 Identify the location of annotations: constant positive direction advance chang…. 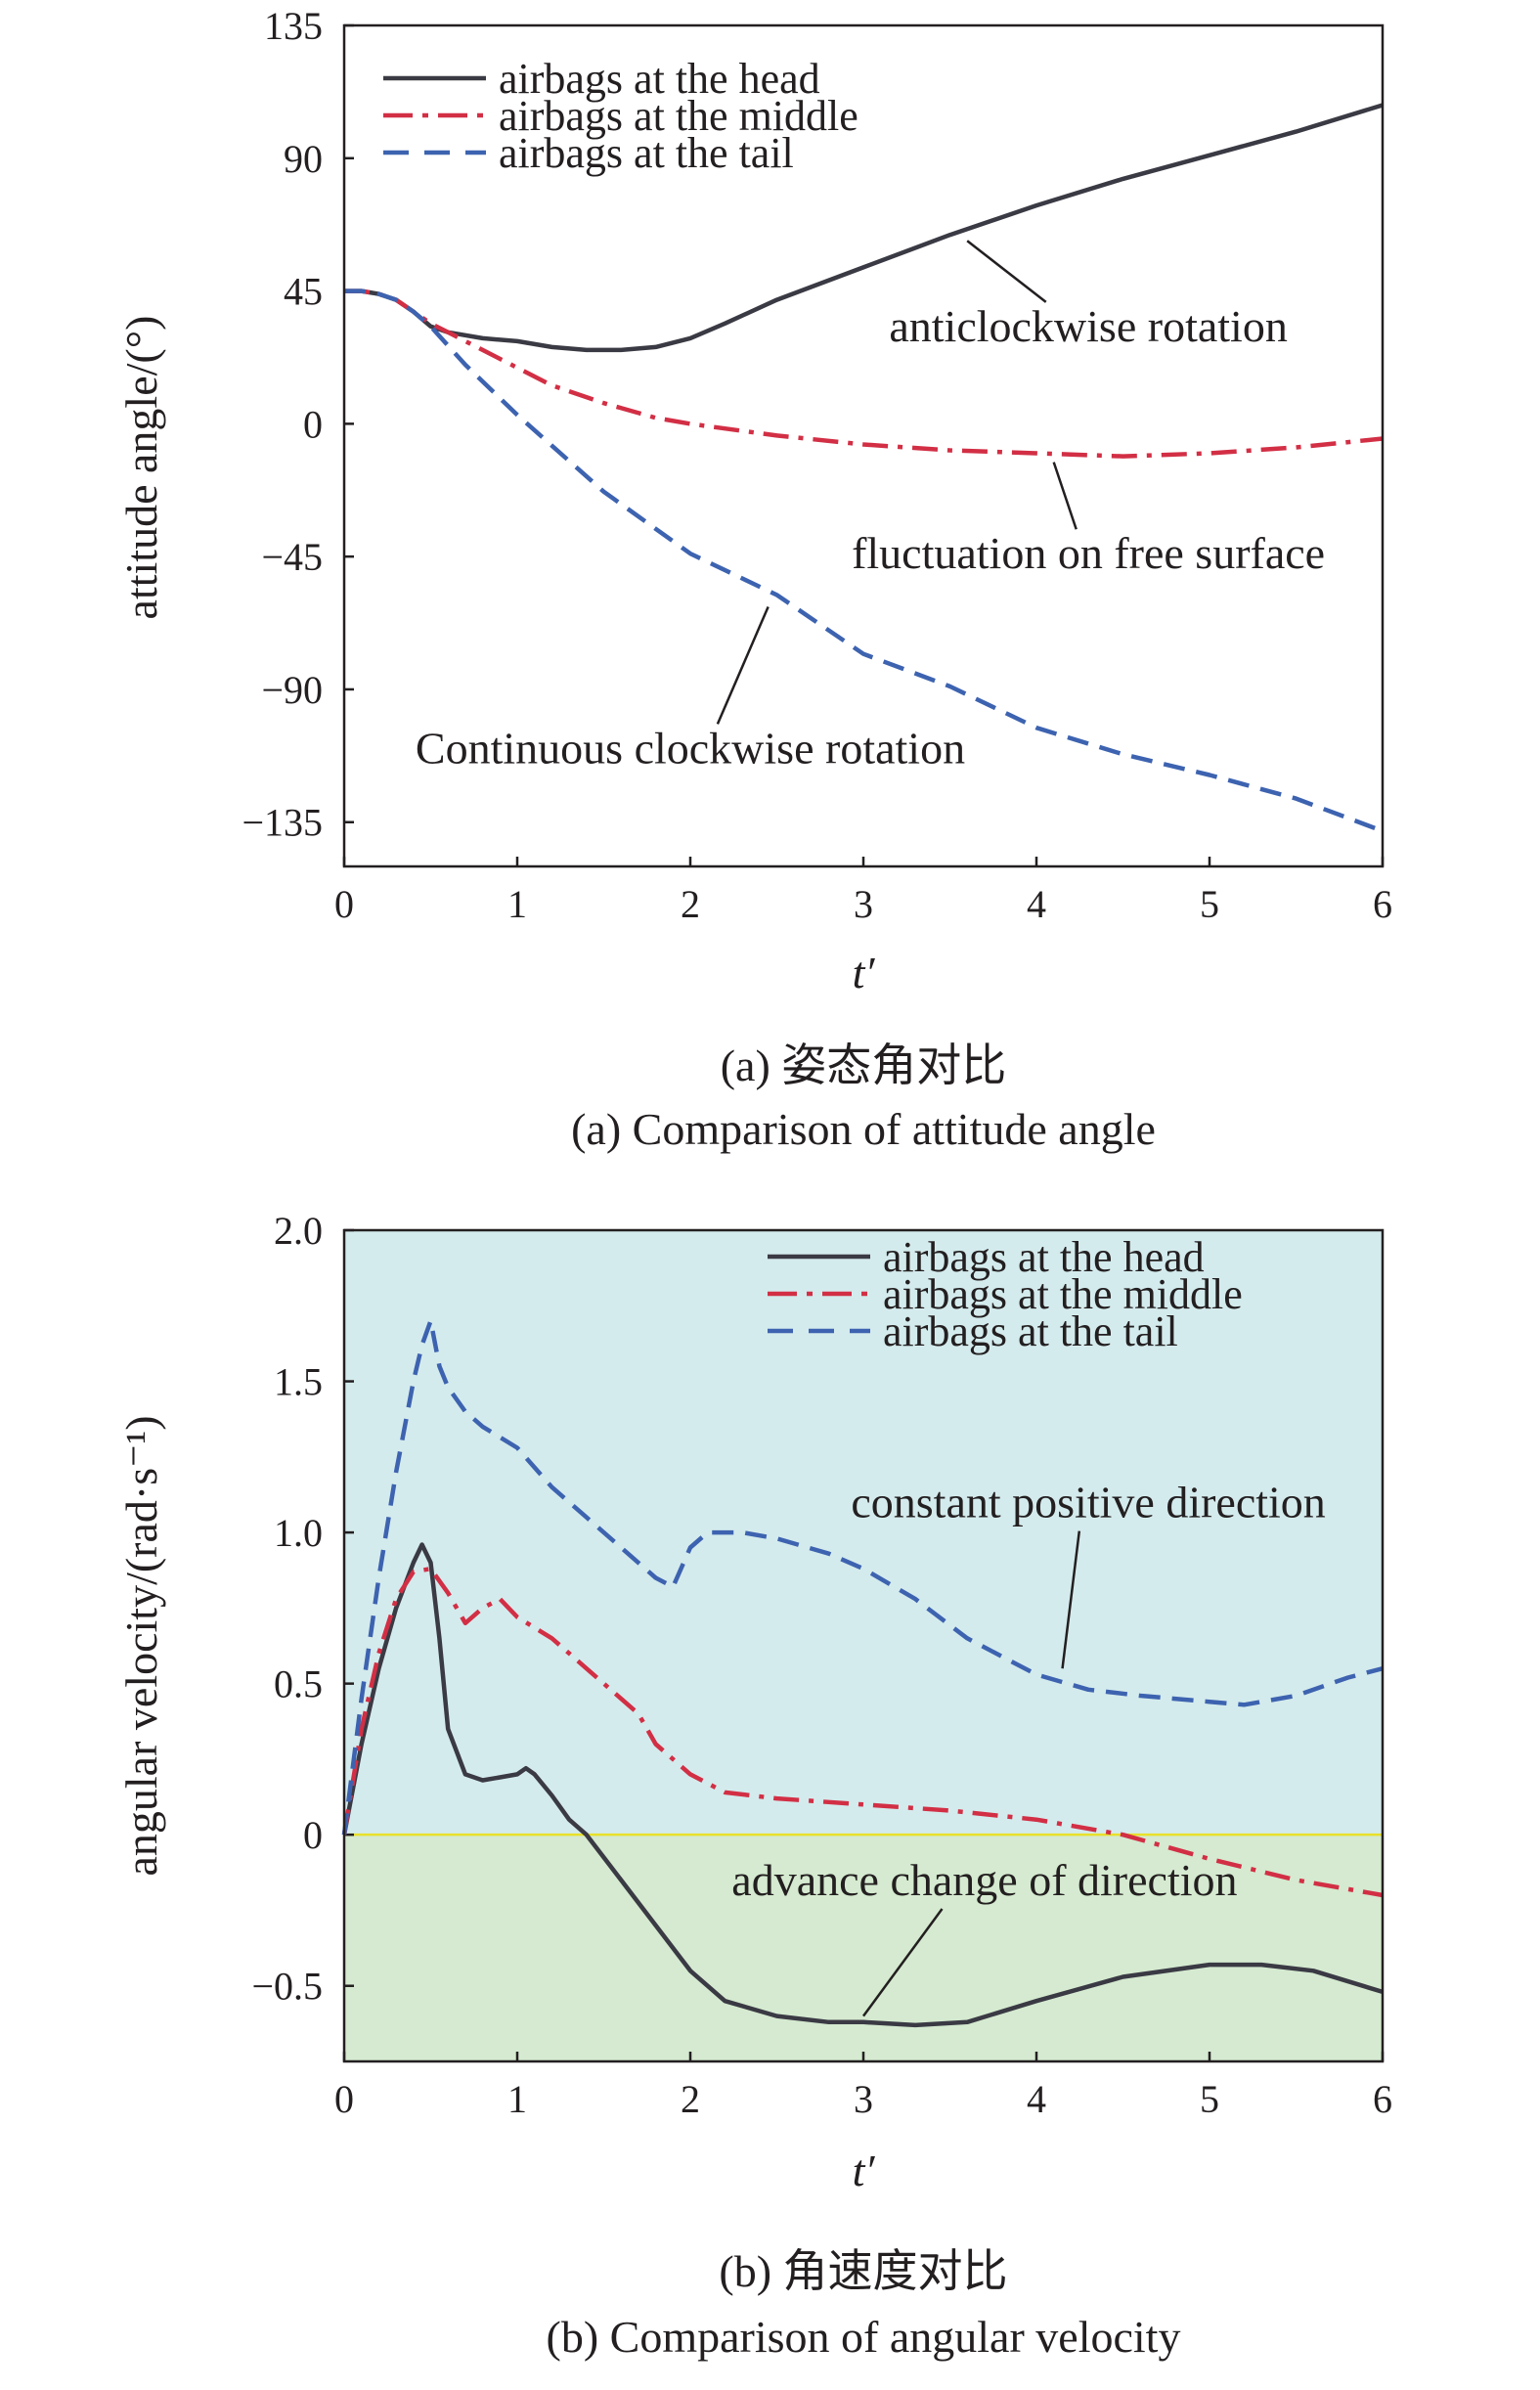
(1028, 1748).